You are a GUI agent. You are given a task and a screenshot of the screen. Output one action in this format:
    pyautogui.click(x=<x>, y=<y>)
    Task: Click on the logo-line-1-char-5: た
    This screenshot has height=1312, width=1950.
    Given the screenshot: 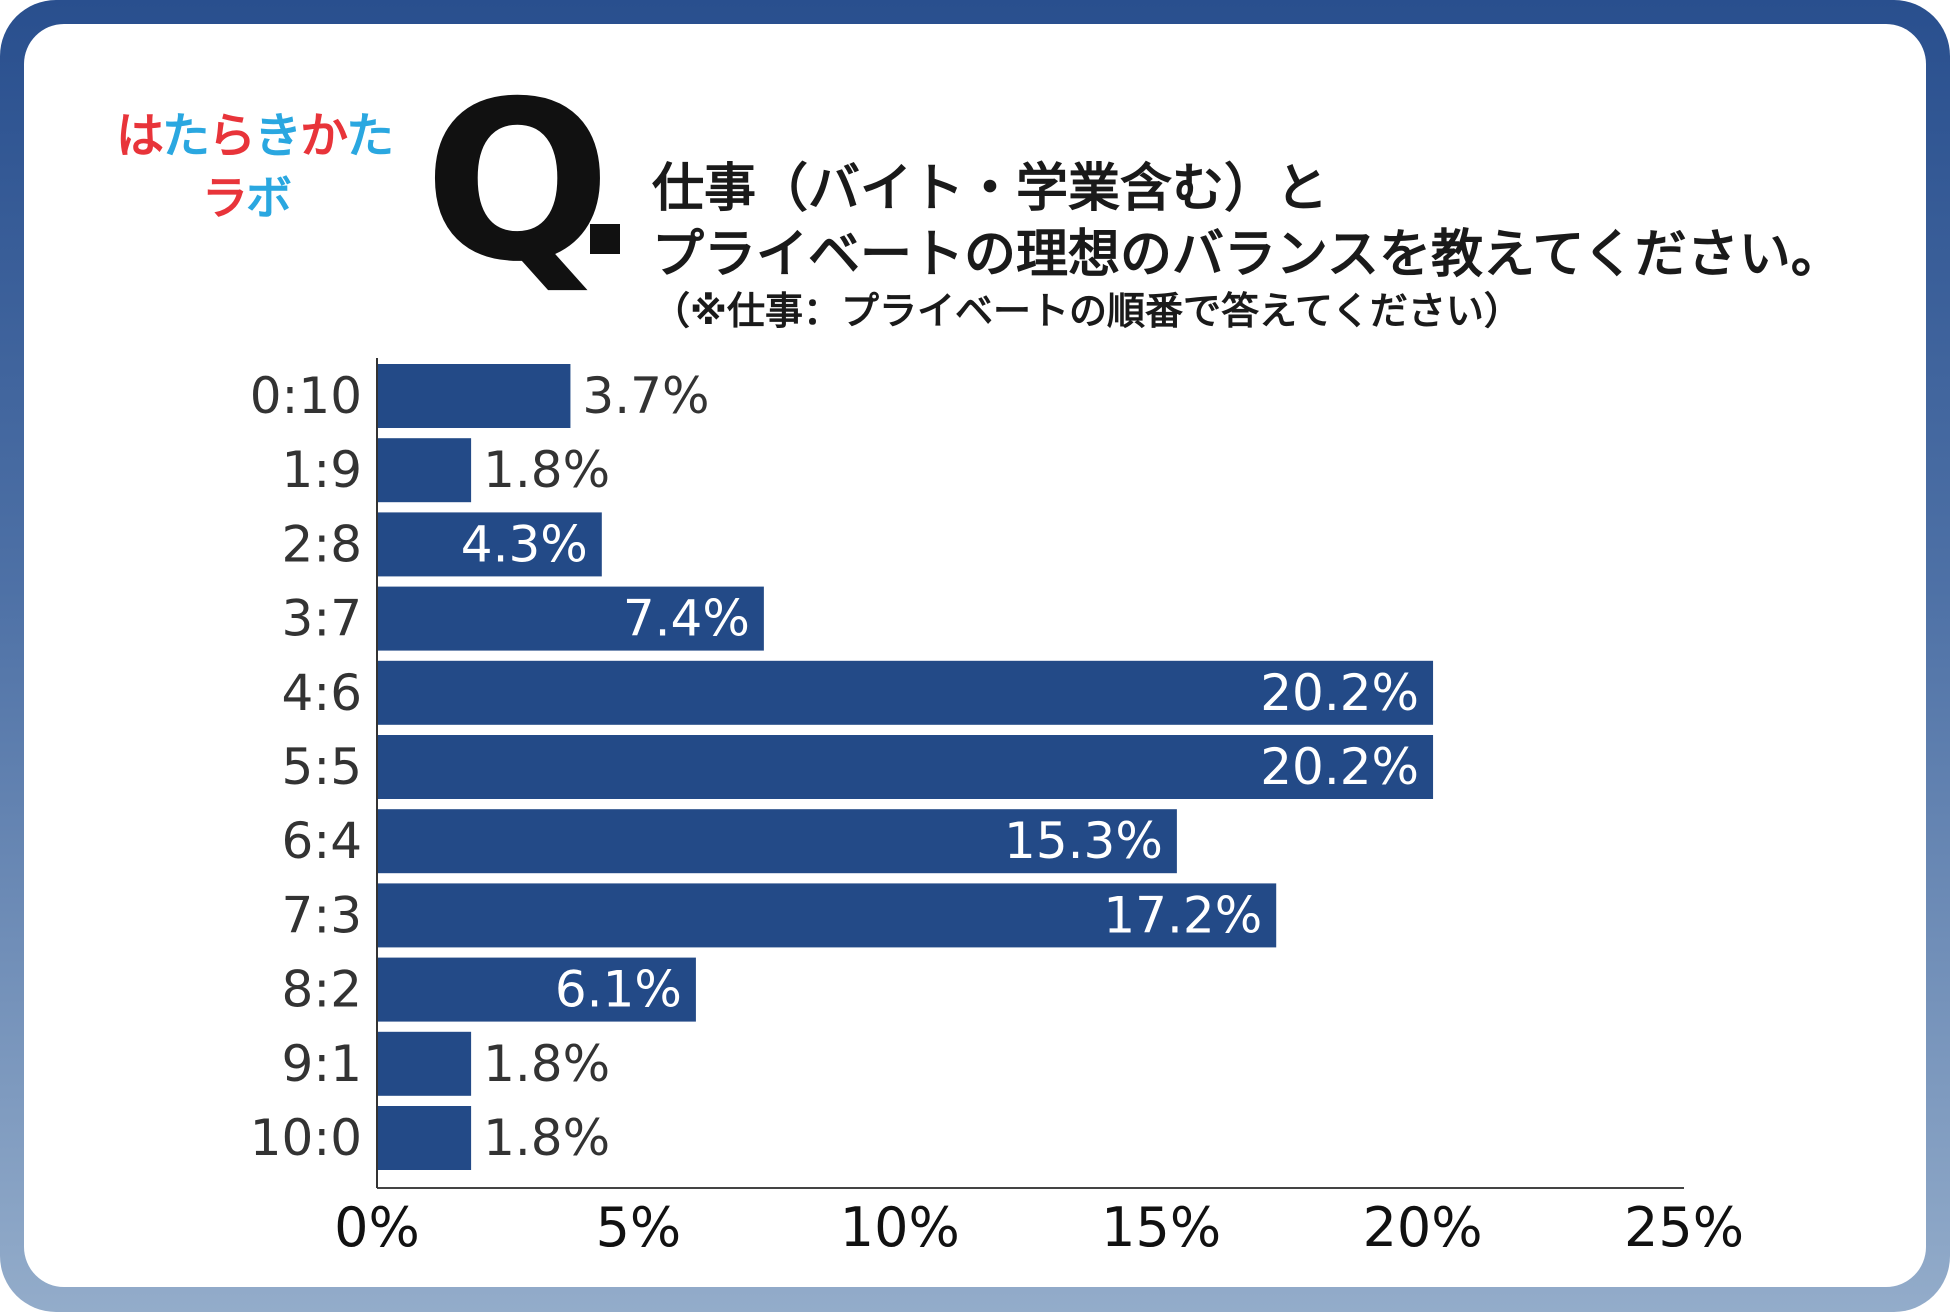 What is the action you would take?
    pyautogui.click(x=370, y=136)
    